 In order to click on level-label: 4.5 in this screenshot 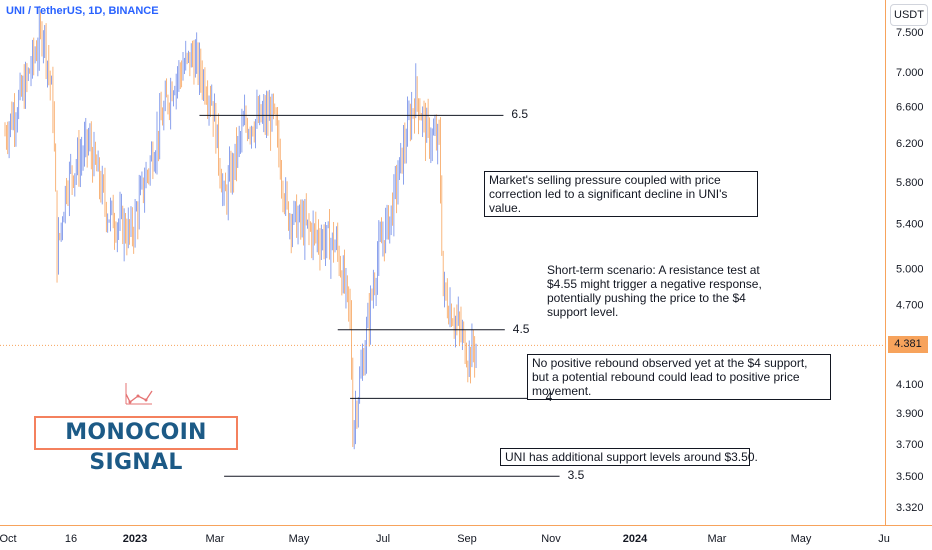, I will do `click(521, 328)`.